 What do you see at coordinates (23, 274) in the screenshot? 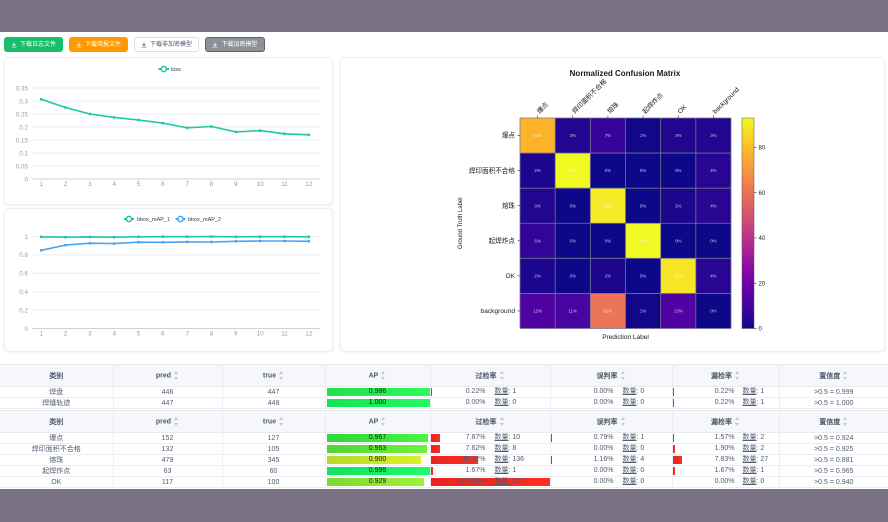
I see `svg-text: 0.6` at bounding box center [23, 274].